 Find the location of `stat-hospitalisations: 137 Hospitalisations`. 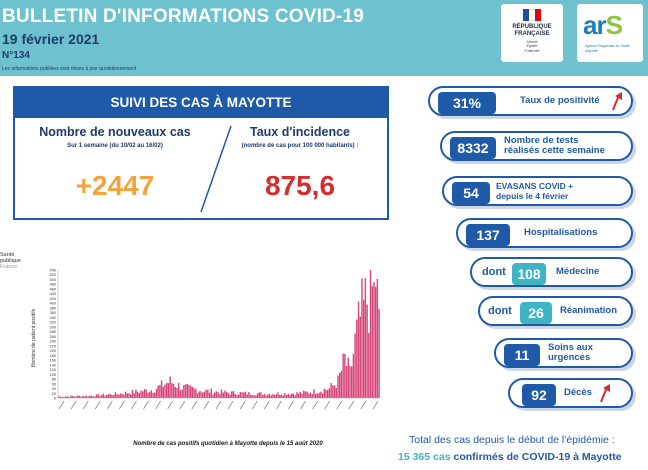

stat-hospitalisations: 137 Hospitalisations is located at coordinates (544, 233).